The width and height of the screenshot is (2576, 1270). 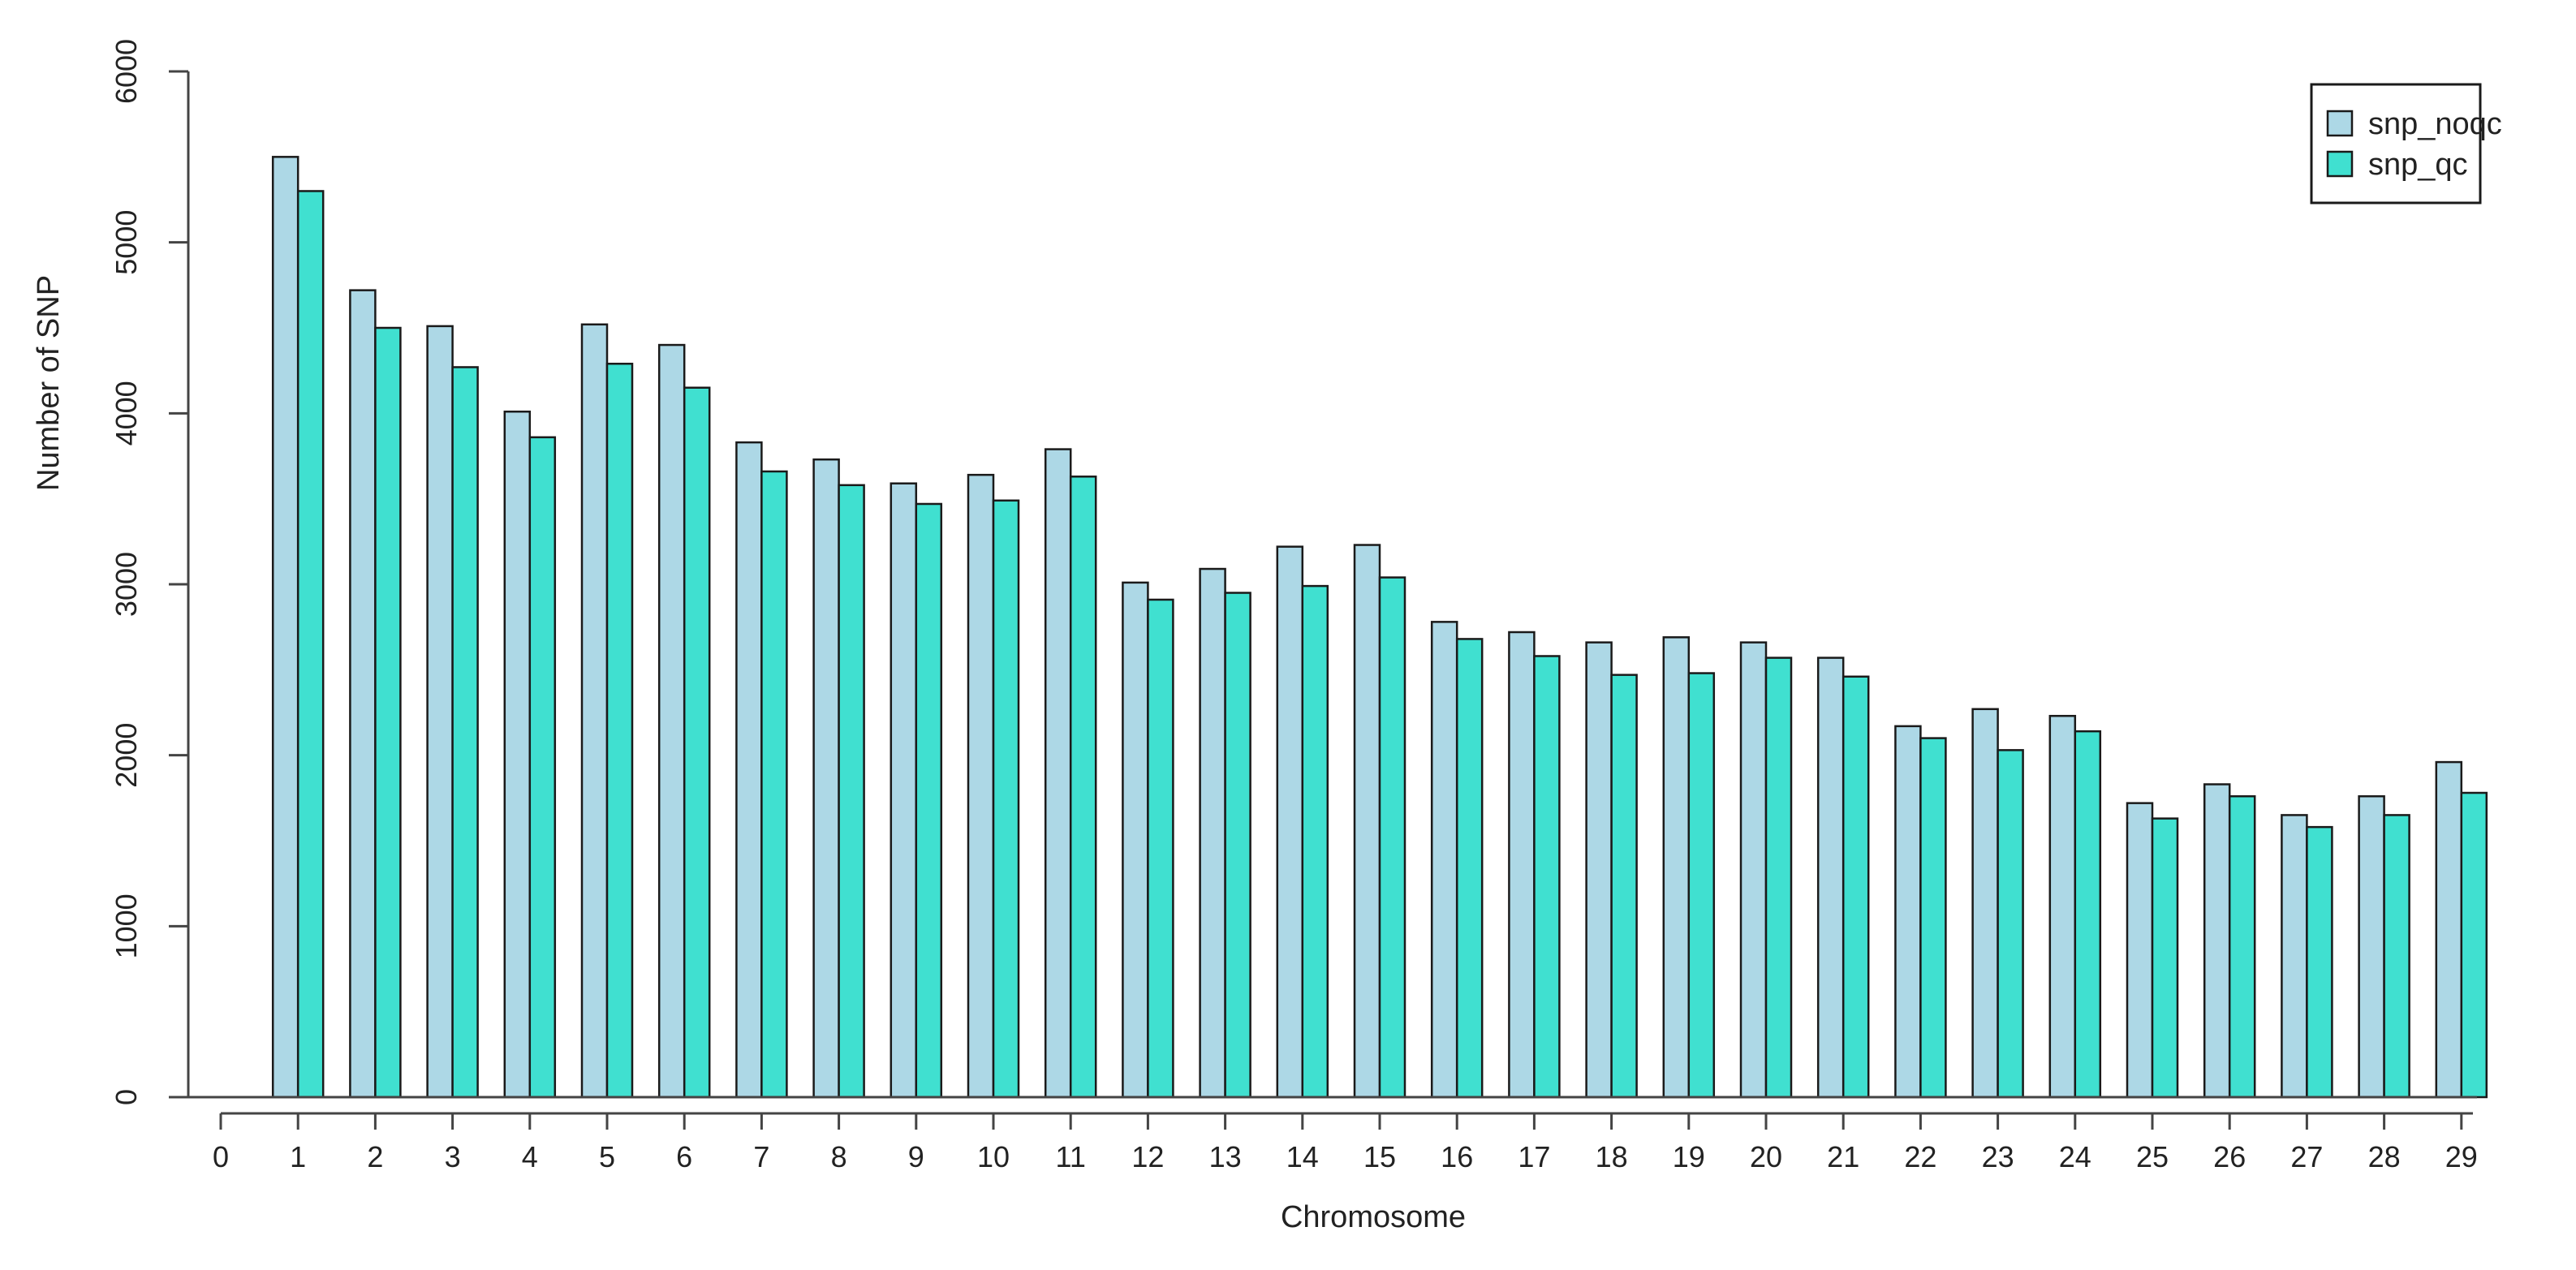 What do you see at coordinates (2396, 143) in the screenshot?
I see `legend-box` at bounding box center [2396, 143].